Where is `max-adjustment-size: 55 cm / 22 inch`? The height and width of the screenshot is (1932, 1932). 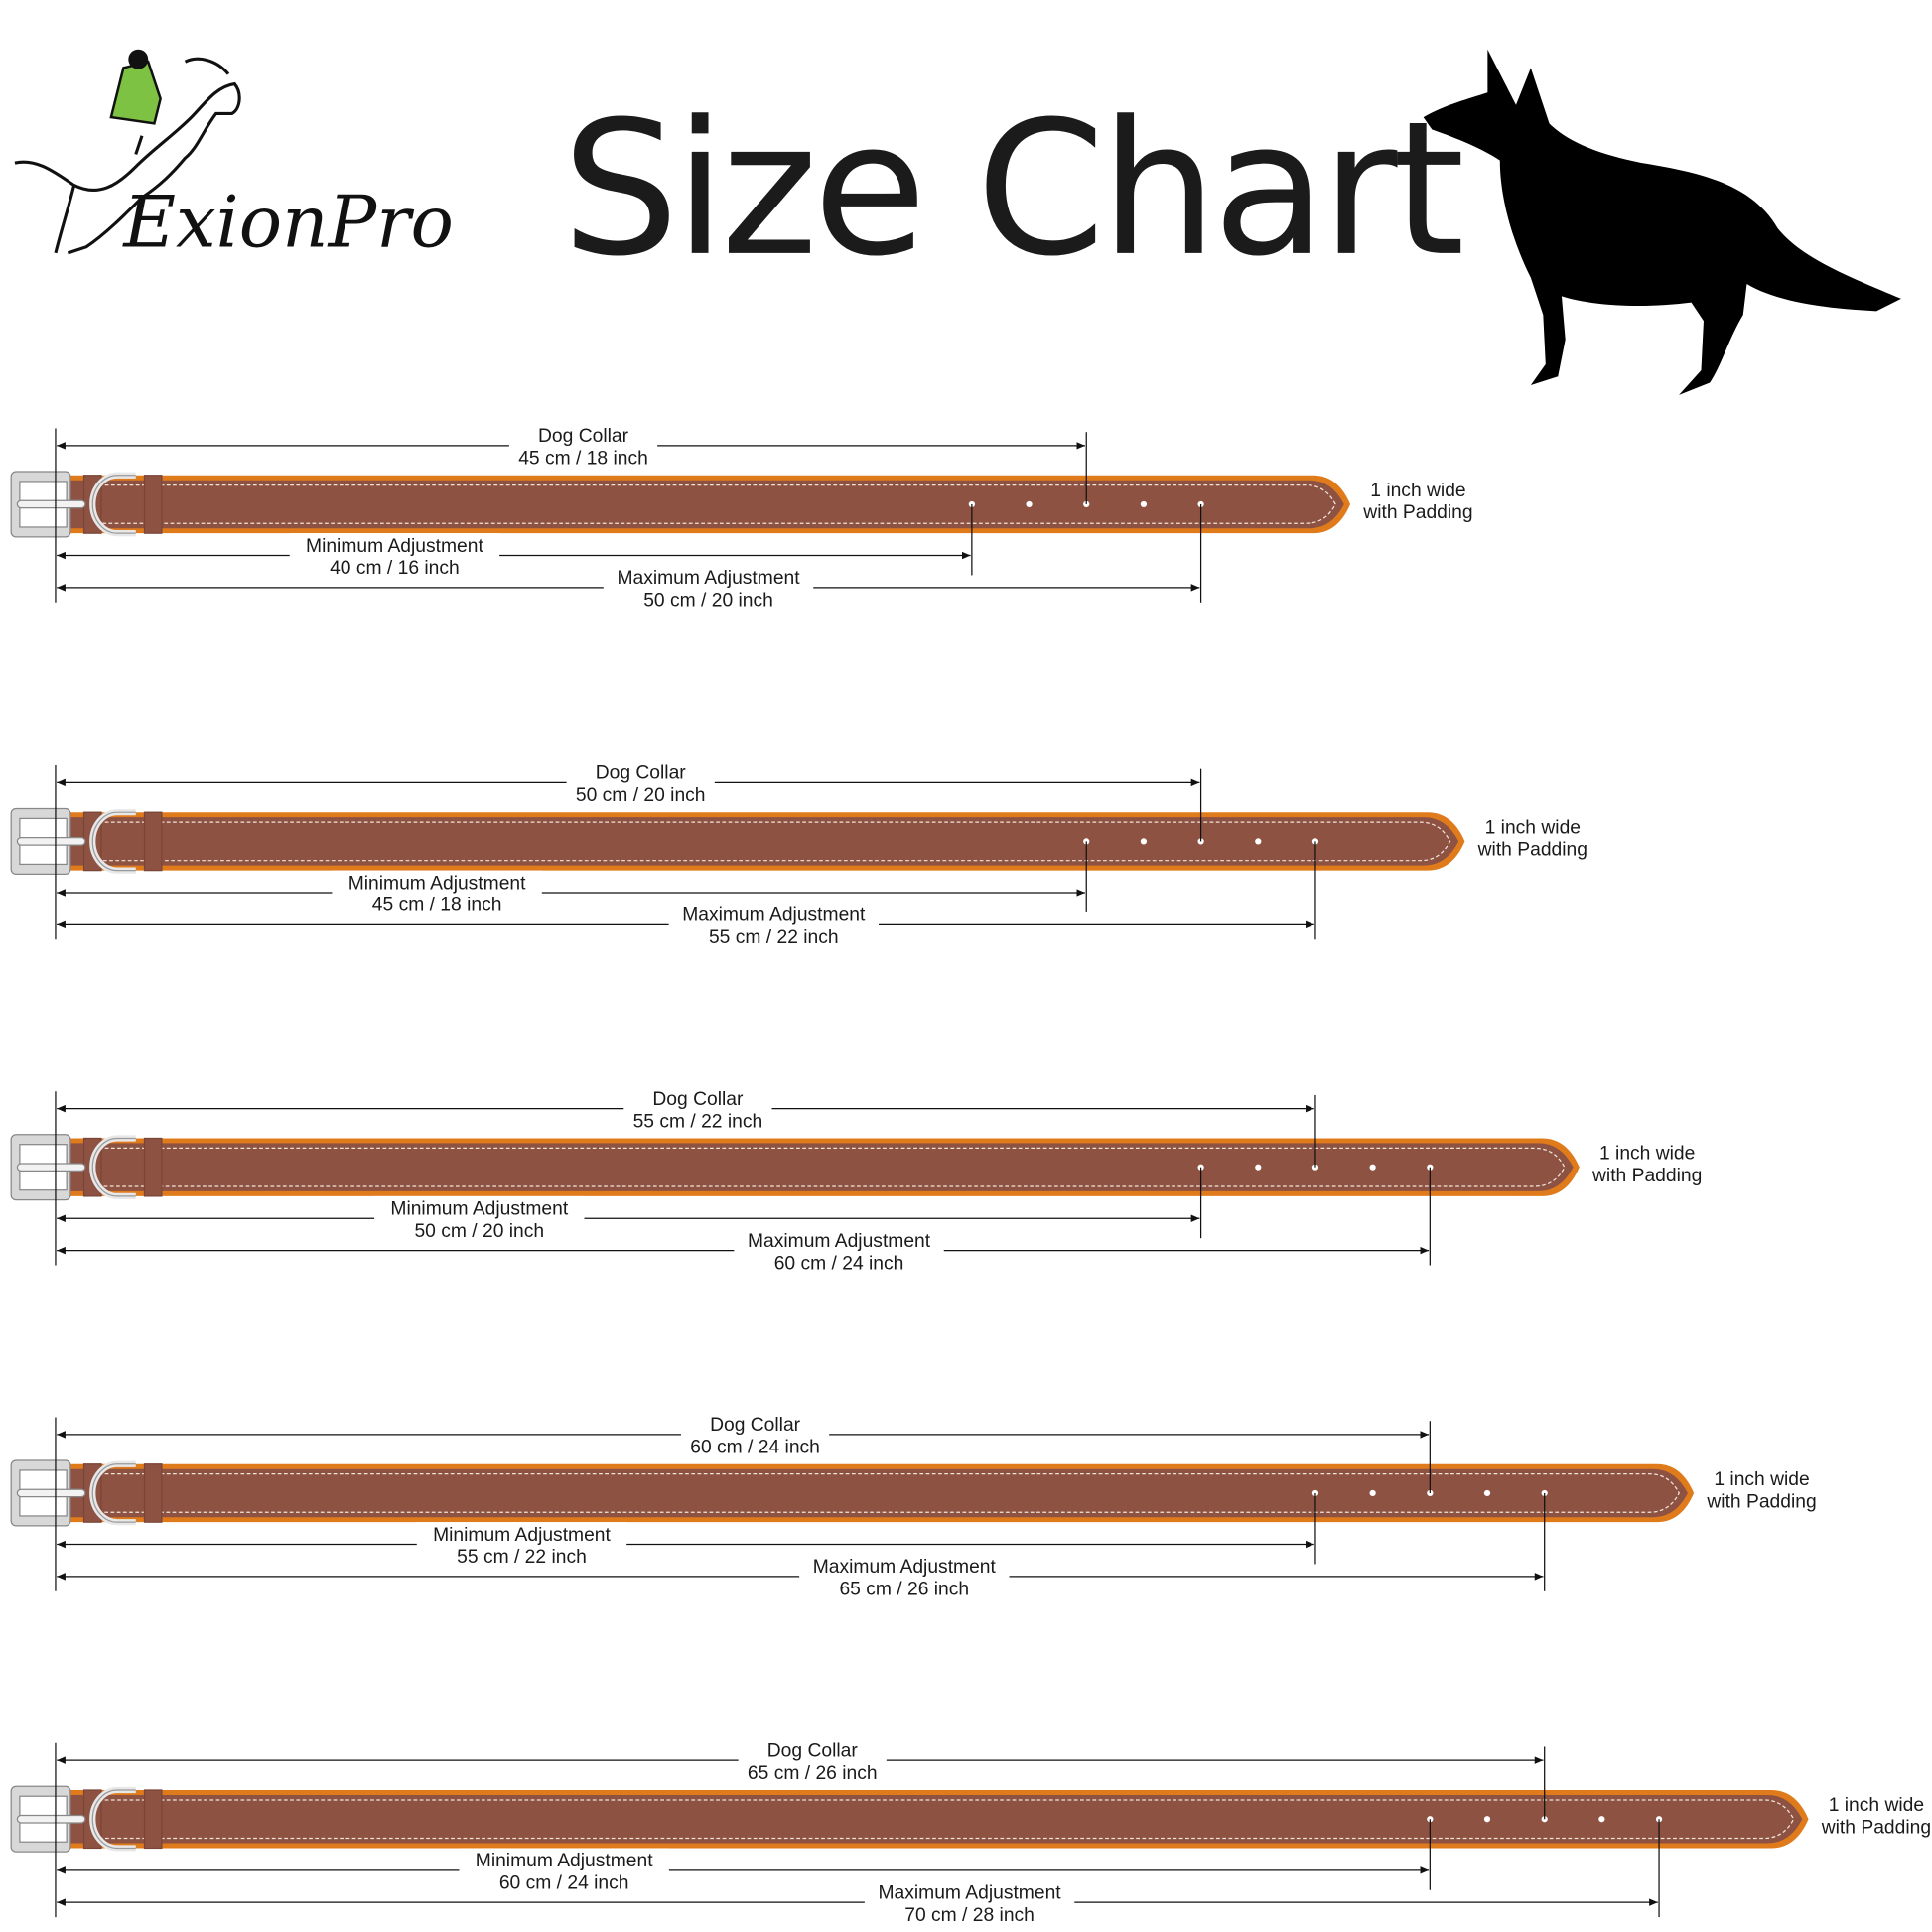
max-adjustment-size: 55 cm / 22 inch is located at coordinates (774, 938).